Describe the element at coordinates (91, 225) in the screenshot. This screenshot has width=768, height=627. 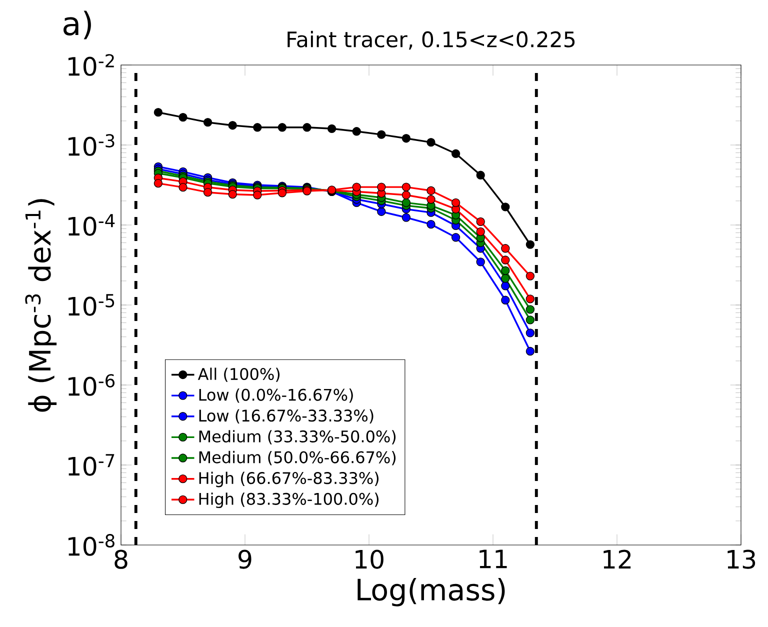
I see `y-tick-label: 10$^{-4}$` at that location.